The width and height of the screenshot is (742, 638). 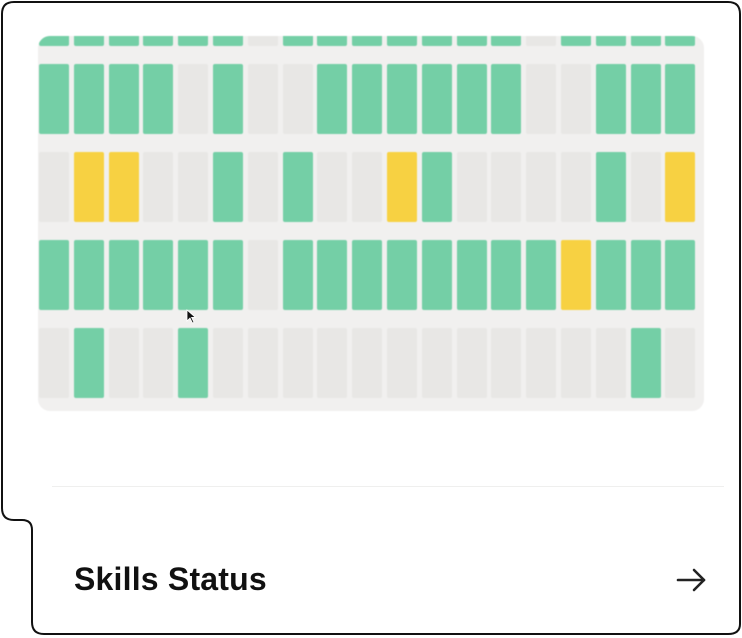 What do you see at coordinates (388, 486) in the screenshot?
I see `divider` at bounding box center [388, 486].